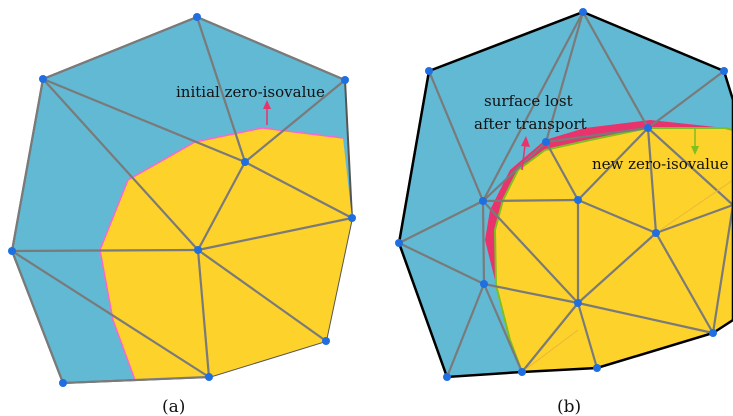 This screenshot has width=733, height=416. What do you see at coordinates (627, 276) in the screenshot?
I see `panel-b-faint-edges` at bounding box center [627, 276].